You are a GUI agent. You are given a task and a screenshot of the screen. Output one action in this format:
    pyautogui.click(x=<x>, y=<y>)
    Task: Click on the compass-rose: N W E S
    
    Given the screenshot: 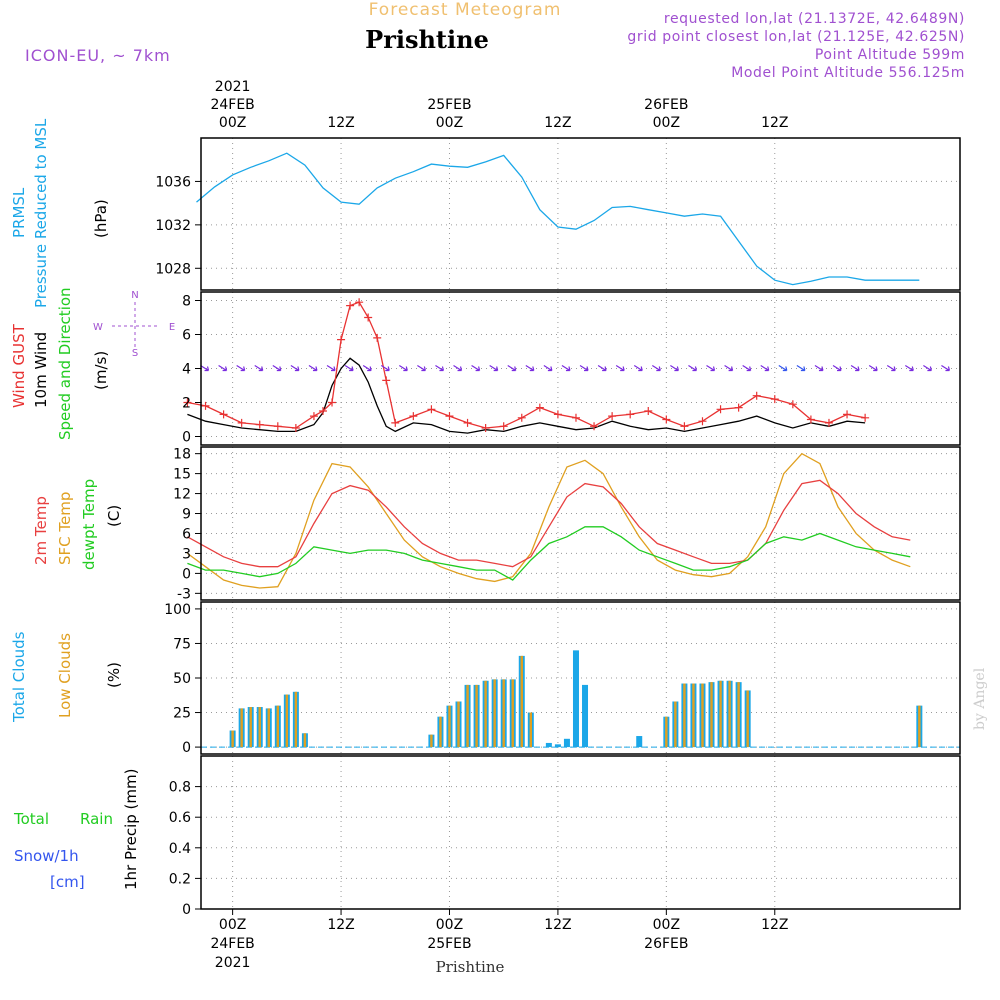 What is the action you would take?
    pyautogui.click(x=134, y=324)
    